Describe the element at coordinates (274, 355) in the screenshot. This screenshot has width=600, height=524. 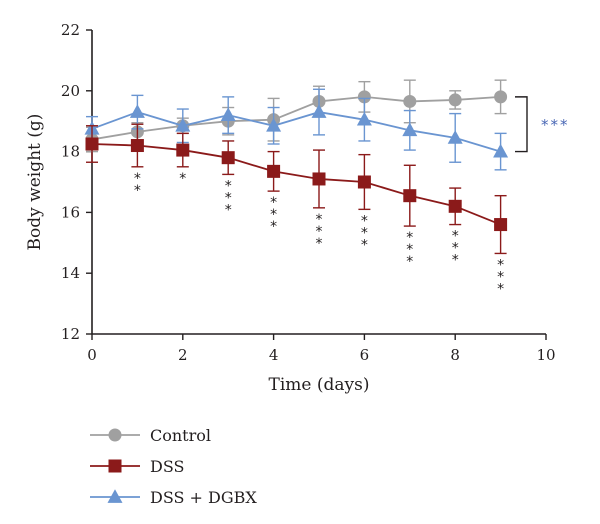
I see `x-tick-label: 4` at that location.